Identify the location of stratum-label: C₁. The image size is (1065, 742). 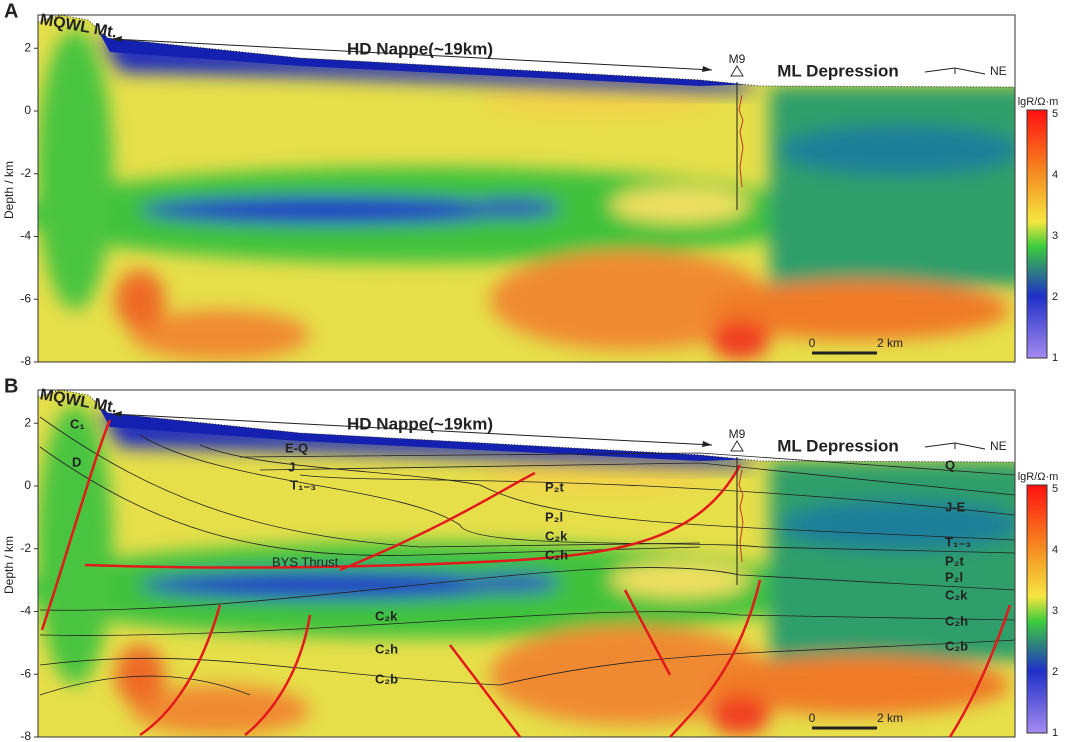
(77, 423).